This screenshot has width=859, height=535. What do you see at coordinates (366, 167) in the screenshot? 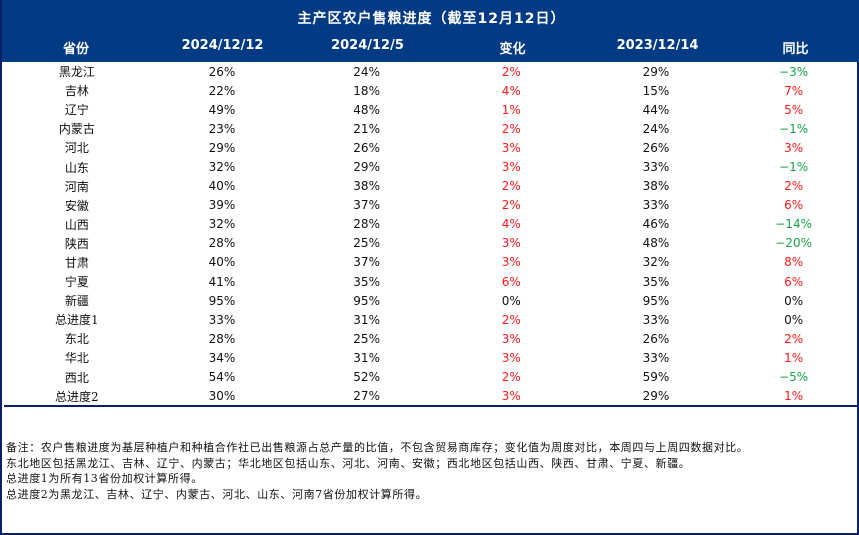
I see `prev-week-cell: 29%` at bounding box center [366, 167].